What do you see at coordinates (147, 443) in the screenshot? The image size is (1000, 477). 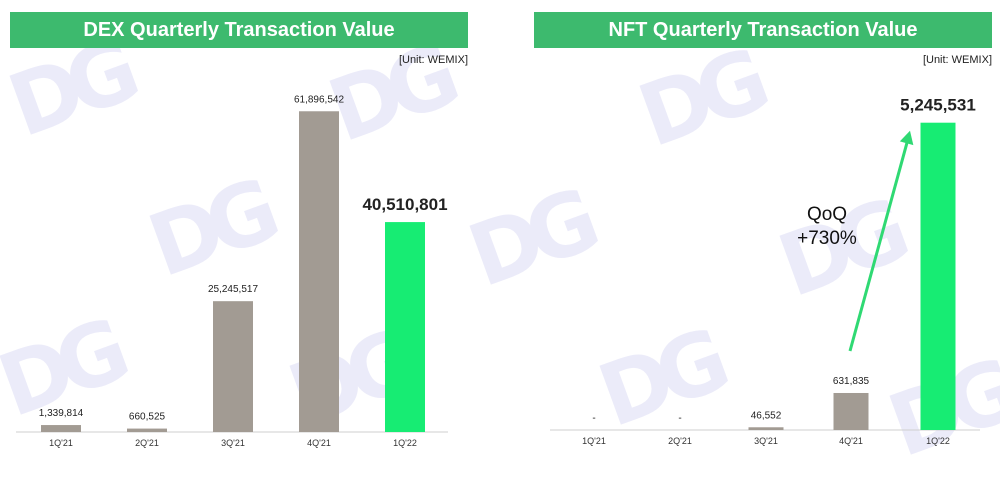 I see `dex-tick-2: 2Q'21` at bounding box center [147, 443].